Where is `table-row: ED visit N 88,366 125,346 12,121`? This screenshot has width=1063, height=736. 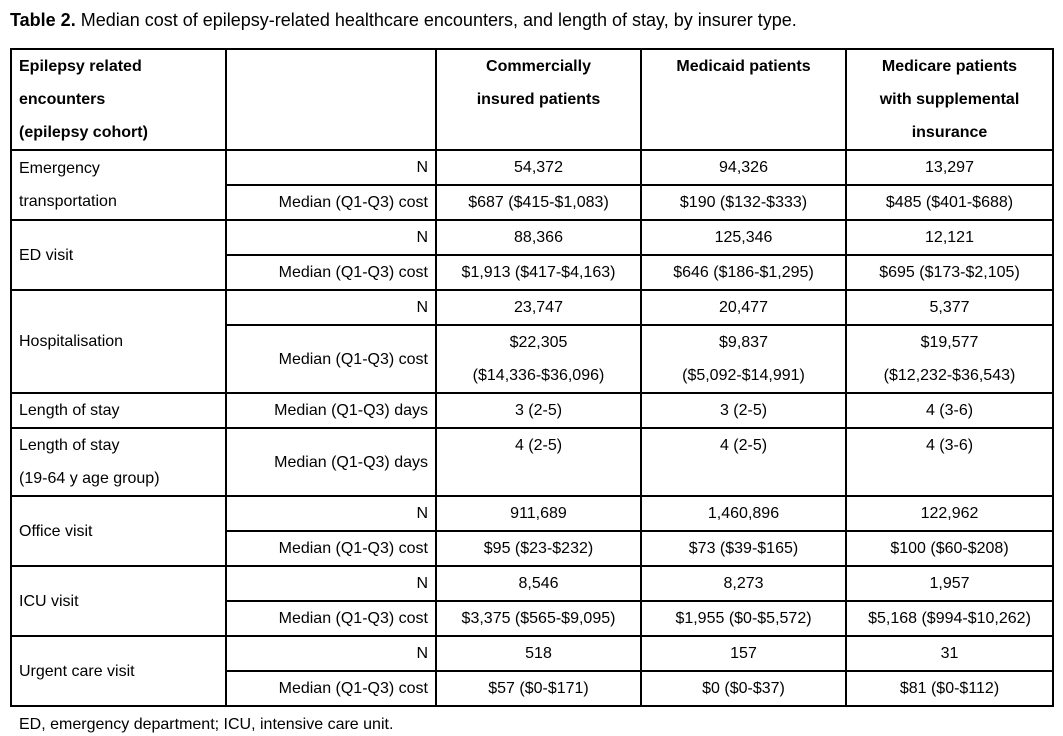
table-row: ED visit N 88,366 125,346 12,121 is located at coordinates (532, 255).